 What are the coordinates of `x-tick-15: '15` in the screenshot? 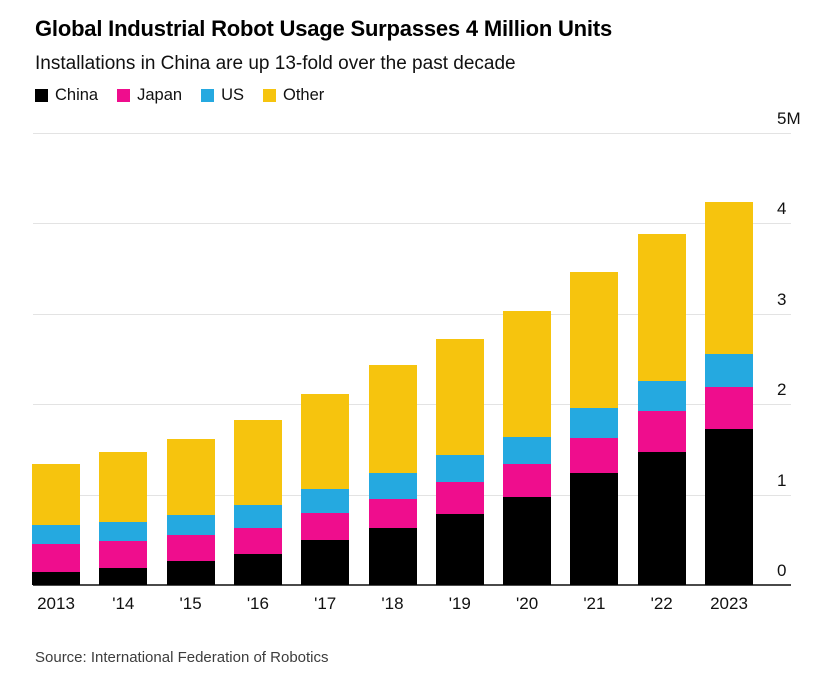 It's located at (190, 603).